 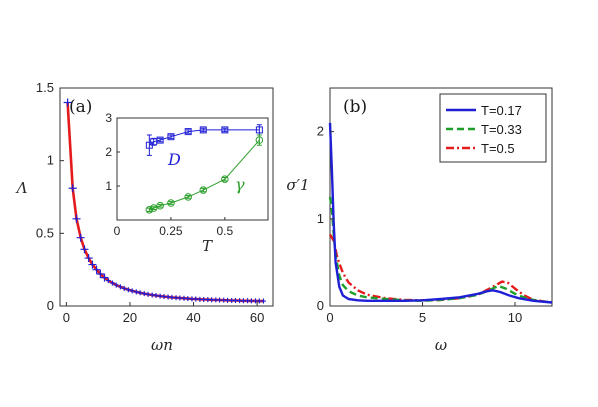 What do you see at coordinates (117, 231) in the screenshot?
I see `inset-xtick-label-0: 0` at bounding box center [117, 231].